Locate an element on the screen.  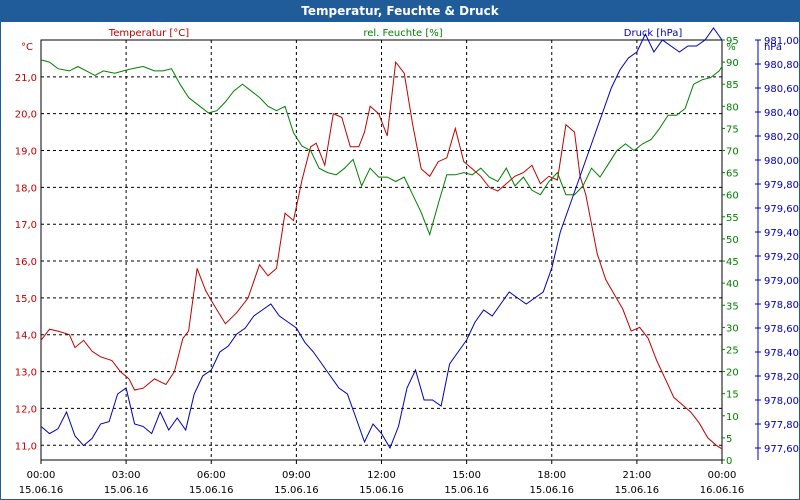
x-tick-label-time: 09:00 is located at coordinates (296, 475).